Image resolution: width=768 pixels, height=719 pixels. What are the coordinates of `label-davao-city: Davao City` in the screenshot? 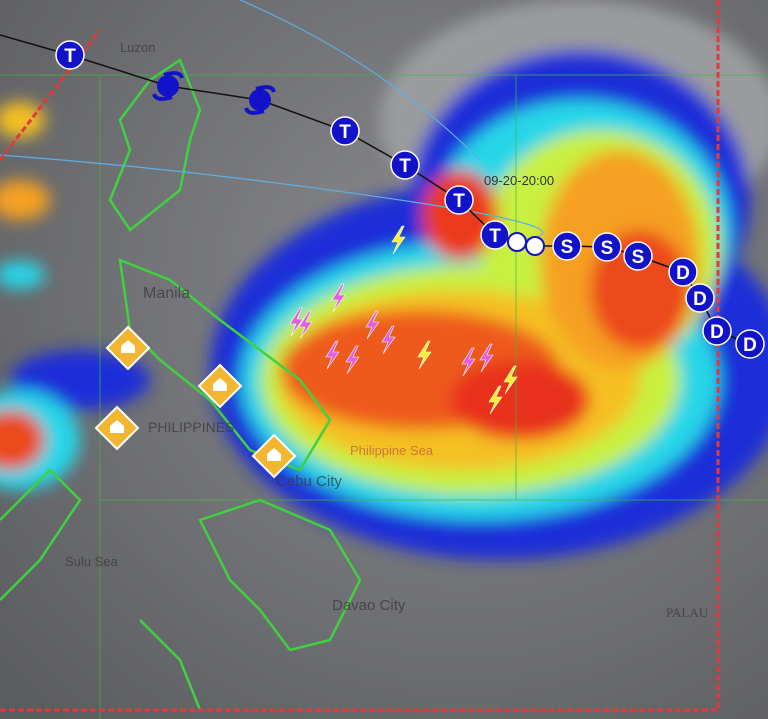 It's located at (369, 605).